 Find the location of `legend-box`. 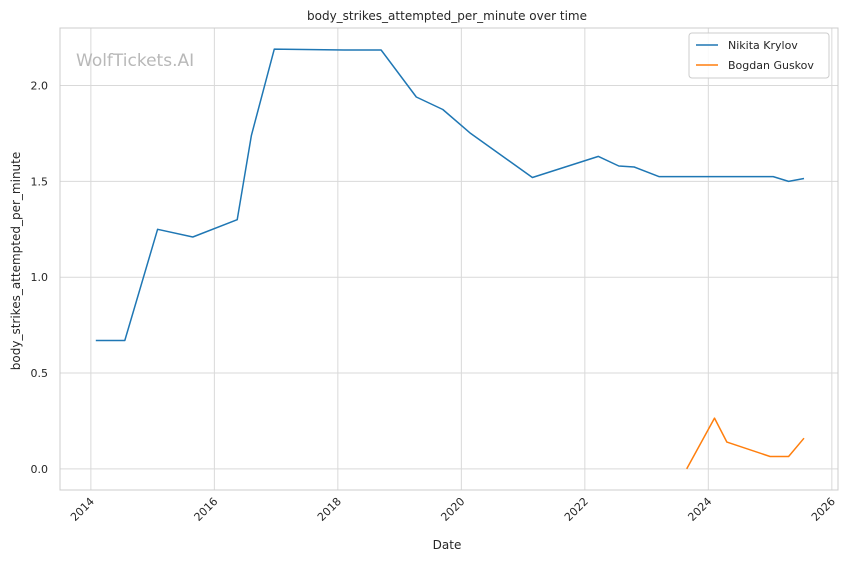

legend-box is located at coordinates (759, 55).